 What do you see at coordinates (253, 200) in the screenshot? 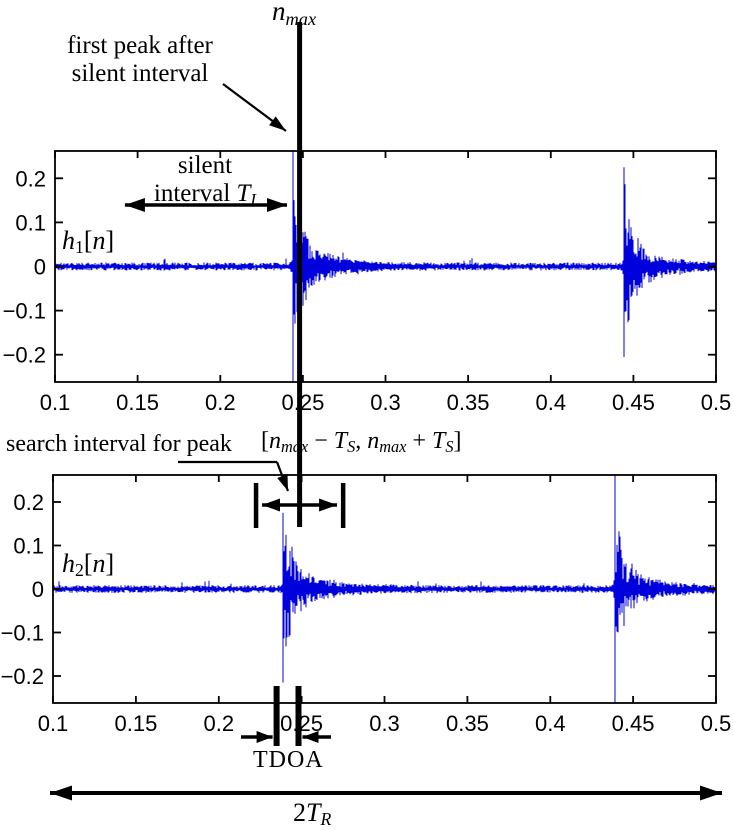
I see `text-part: I` at bounding box center [253, 200].